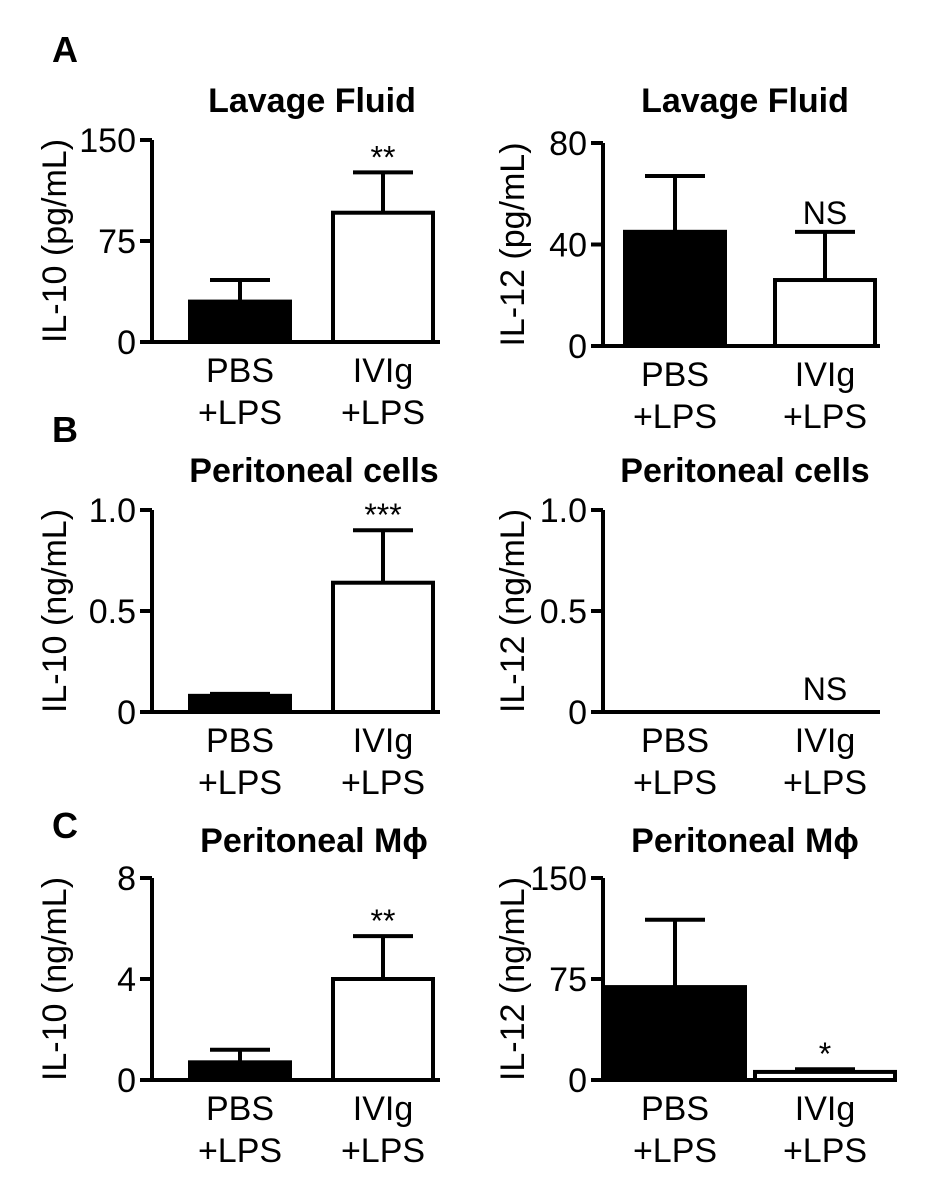 This screenshot has width=938, height=1200. I want to click on panel-1-y-tick-label-1: 0, so click(126, 343).